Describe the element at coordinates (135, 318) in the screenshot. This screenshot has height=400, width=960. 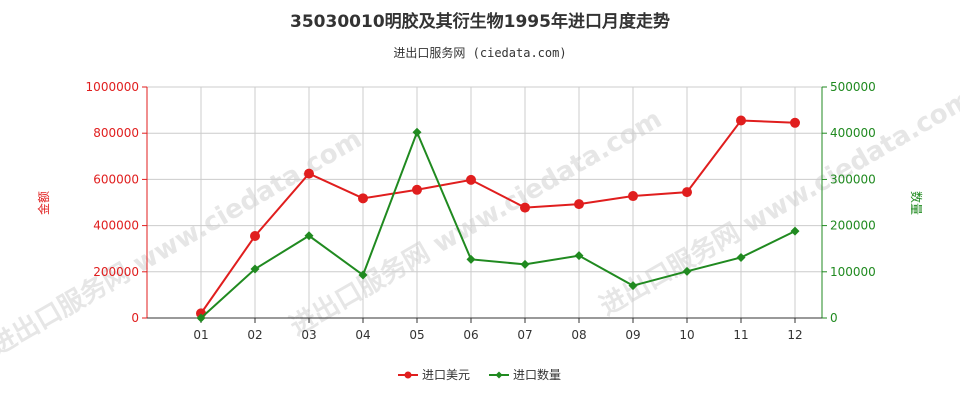
I see `y-left-tick-label: 0` at that location.